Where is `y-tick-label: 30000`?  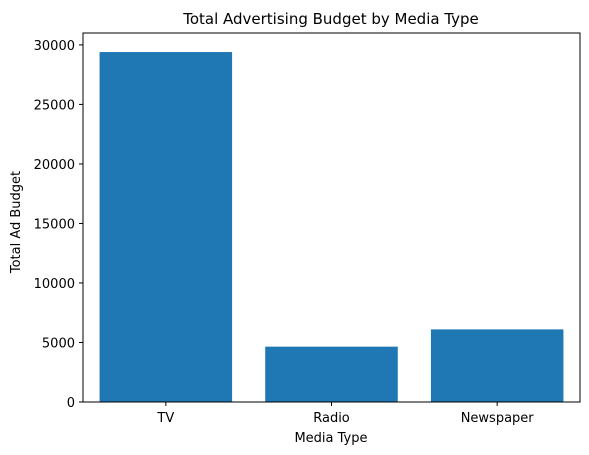 y-tick-label: 30000 is located at coordinates (54, 46).